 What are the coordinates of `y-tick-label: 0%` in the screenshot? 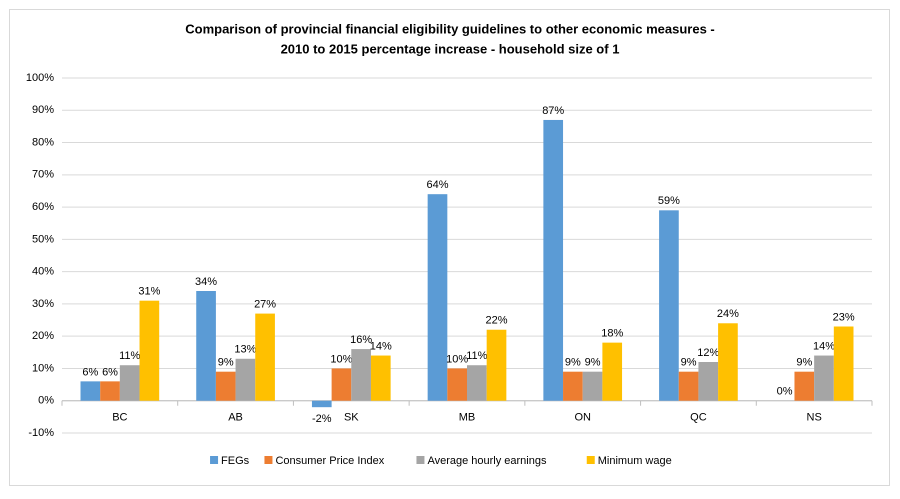 It's located at (46, 401).